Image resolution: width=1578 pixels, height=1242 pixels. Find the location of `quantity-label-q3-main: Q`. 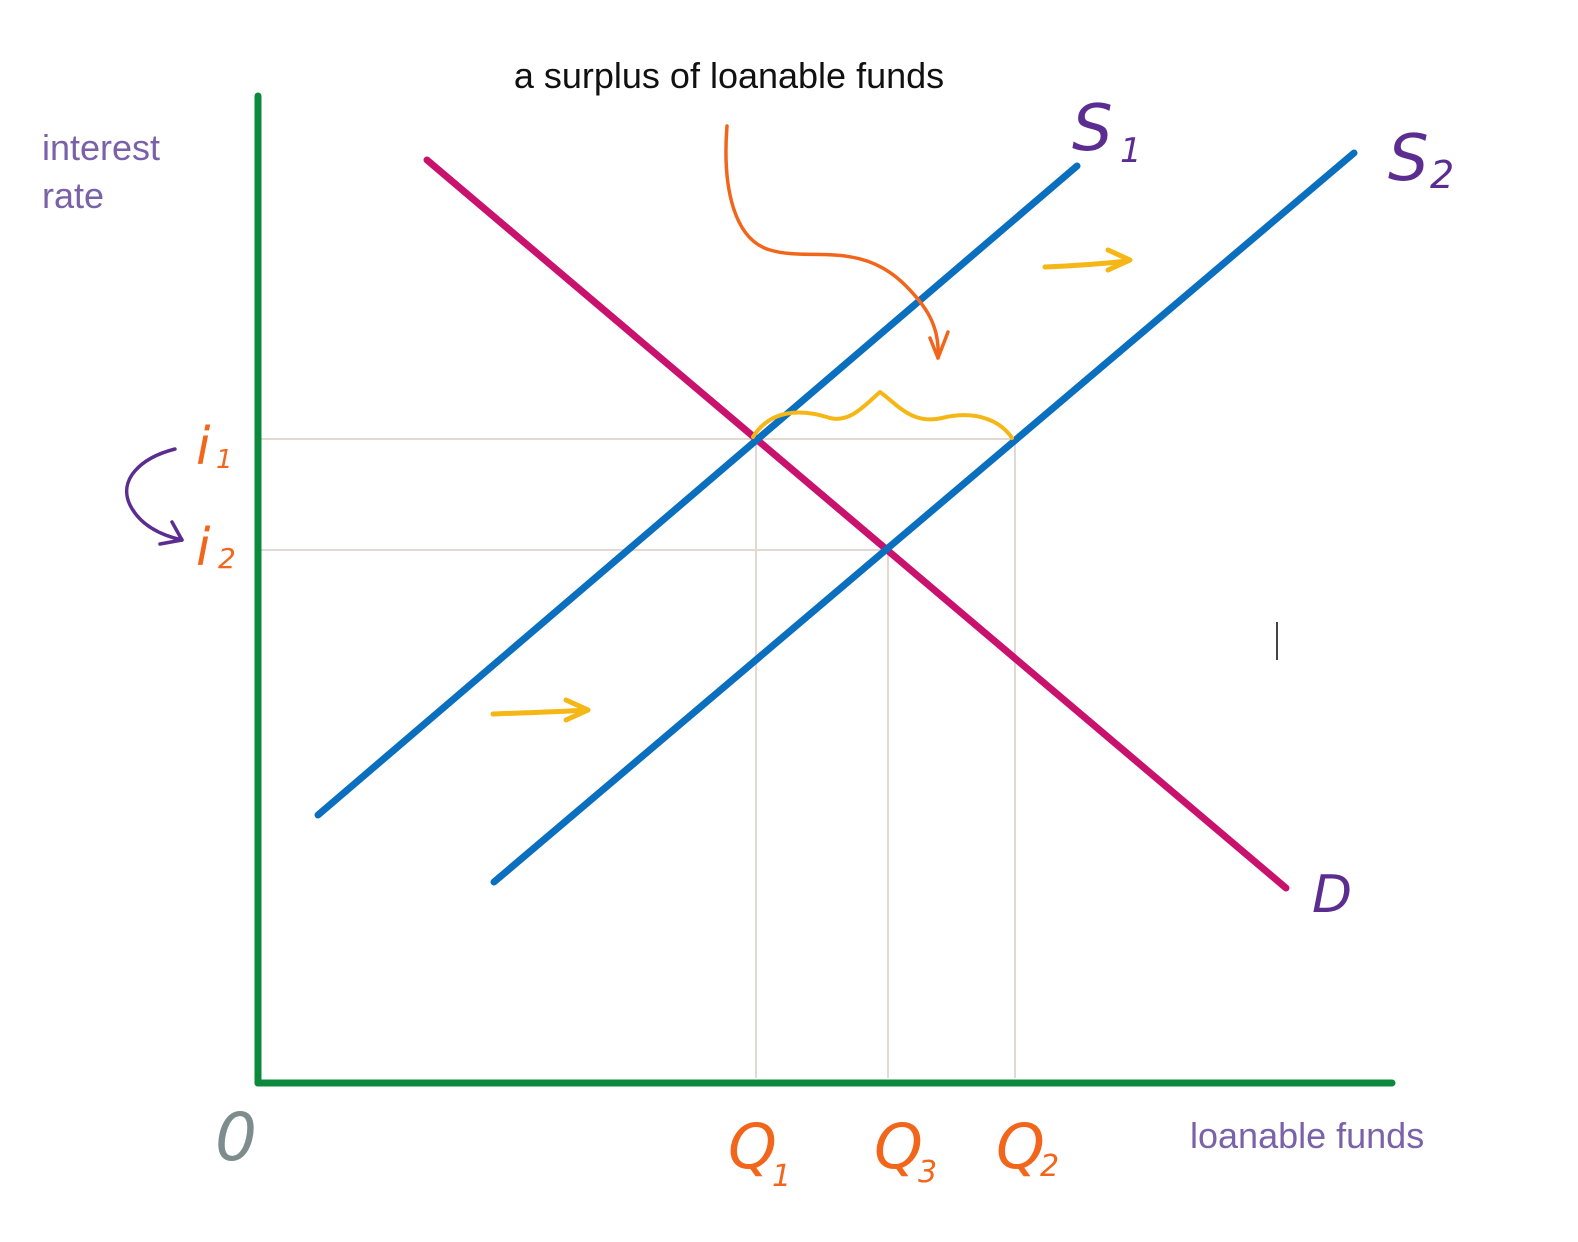

quantity-label-q3-main: Q is located at coordinates (898, 1146).